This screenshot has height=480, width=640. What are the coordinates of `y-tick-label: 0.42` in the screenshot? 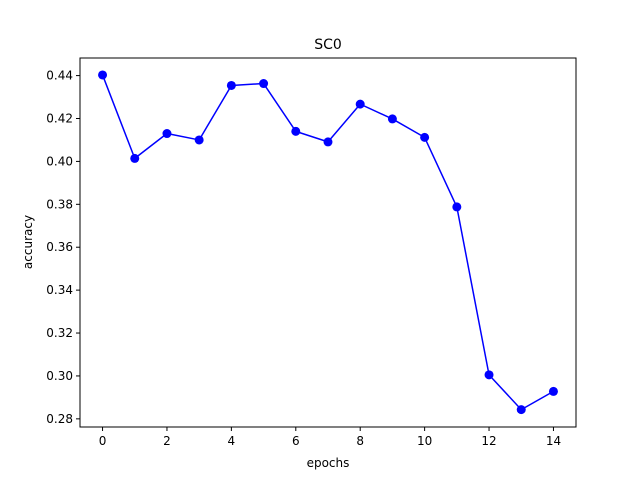 It's located at (59, 118).